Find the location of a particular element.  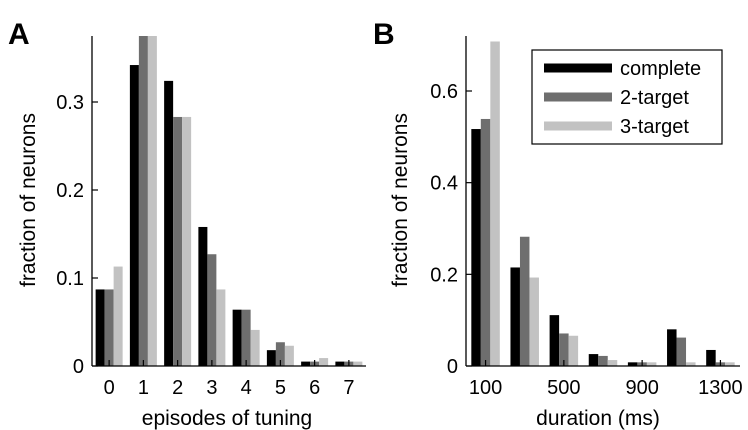

y-tick-label-b-0.2: 0.2 is located at coordinates (444, 275).